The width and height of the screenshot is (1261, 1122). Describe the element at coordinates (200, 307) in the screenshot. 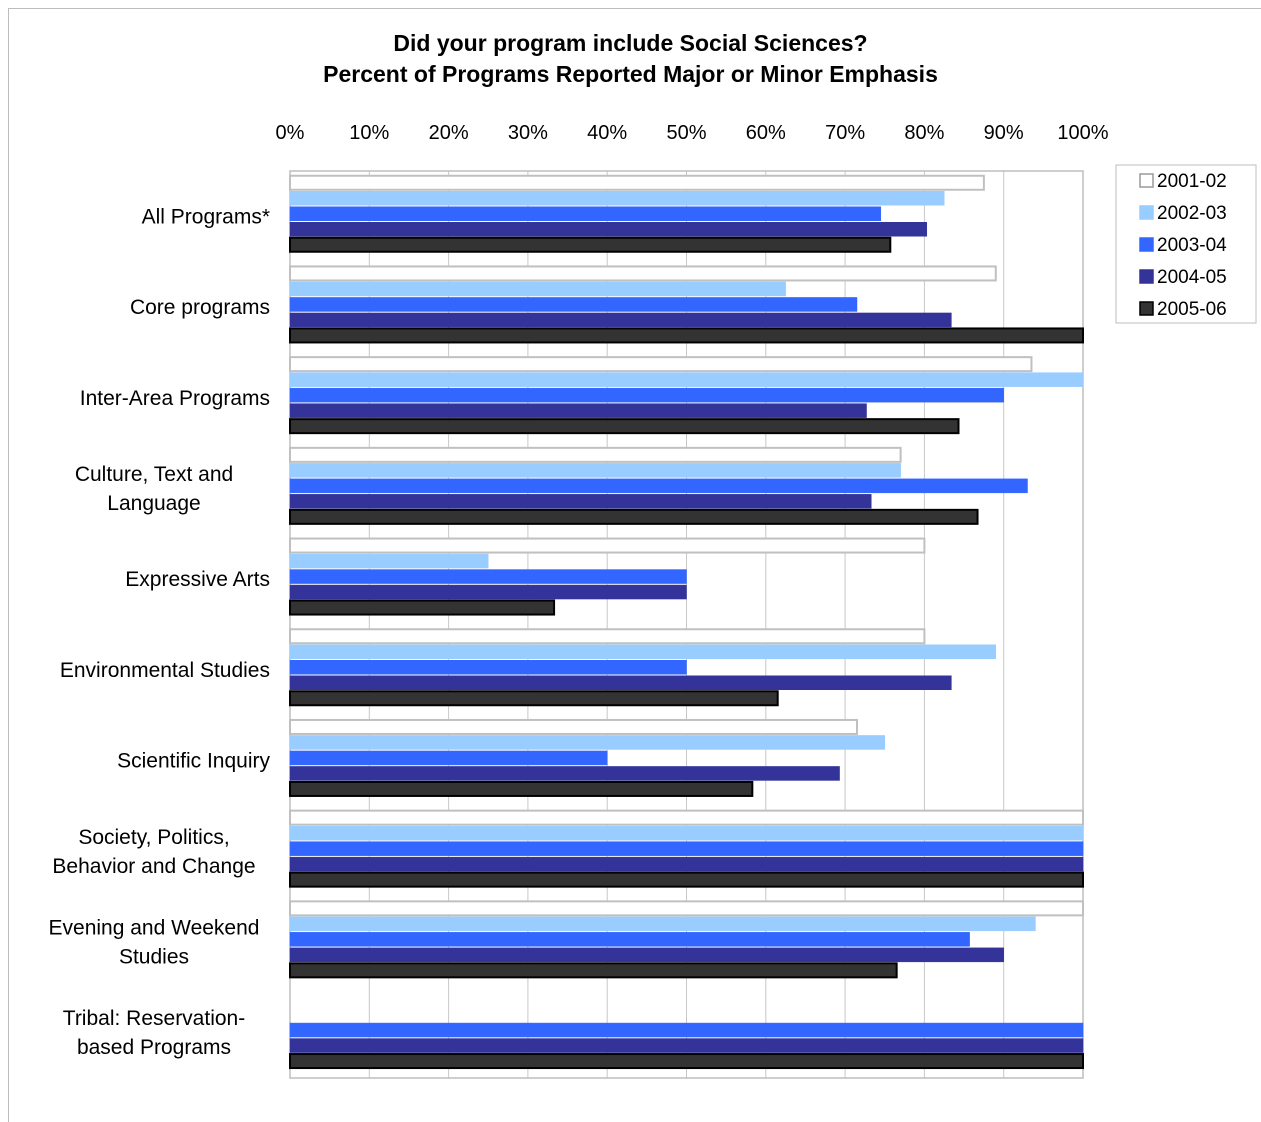

I see `category-label: Core programs` at that location.